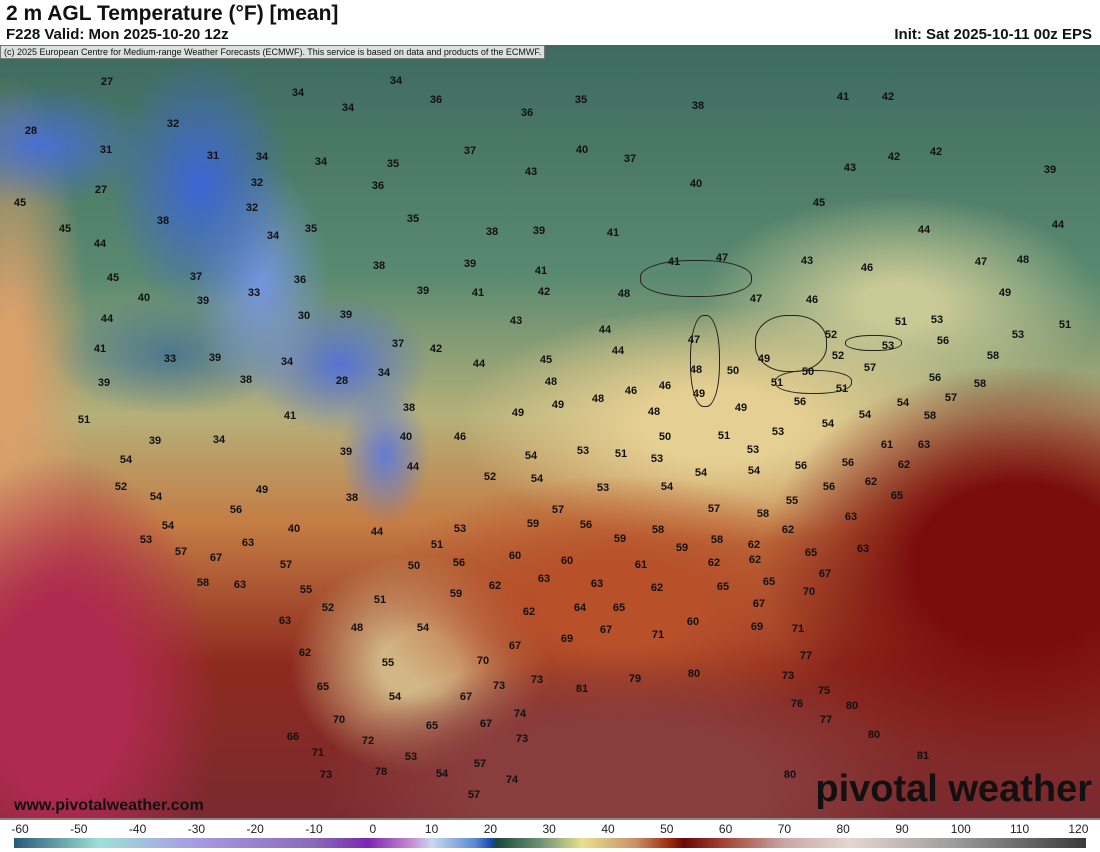 This screenshot has height=852, width=1100. I want to click on colorbar-tick-label: 110, so click(1020, 829).